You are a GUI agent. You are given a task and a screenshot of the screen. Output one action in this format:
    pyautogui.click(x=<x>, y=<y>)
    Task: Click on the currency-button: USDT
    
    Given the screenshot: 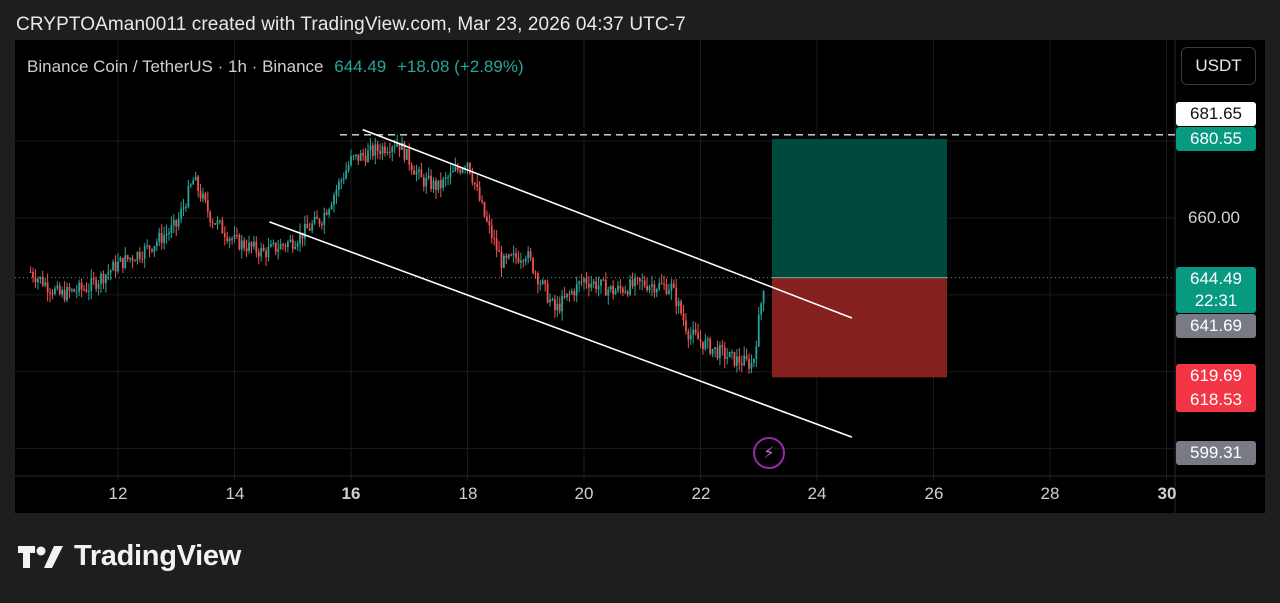 What is the action you would take?
    pyautogui.click(x=1218, y=66)
    